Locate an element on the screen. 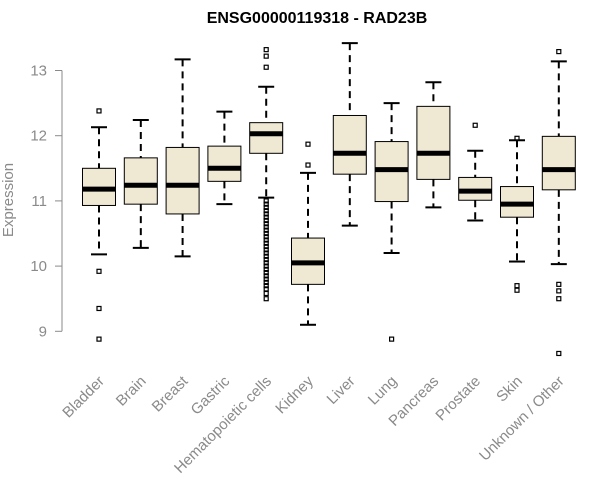 This screenshot has height=500, width=600. box-breast is located at coordinates (182, 158).